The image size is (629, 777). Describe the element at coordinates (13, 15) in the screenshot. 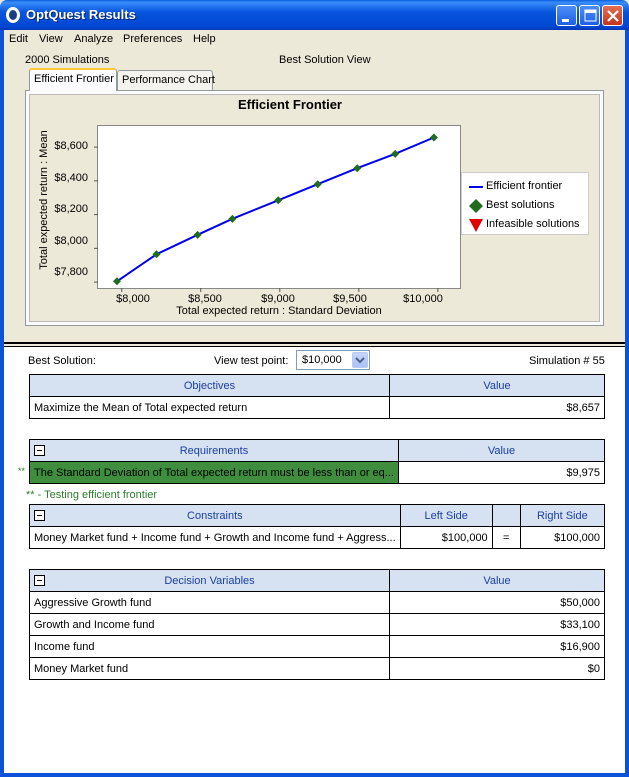

I see `app-icon` at that location.